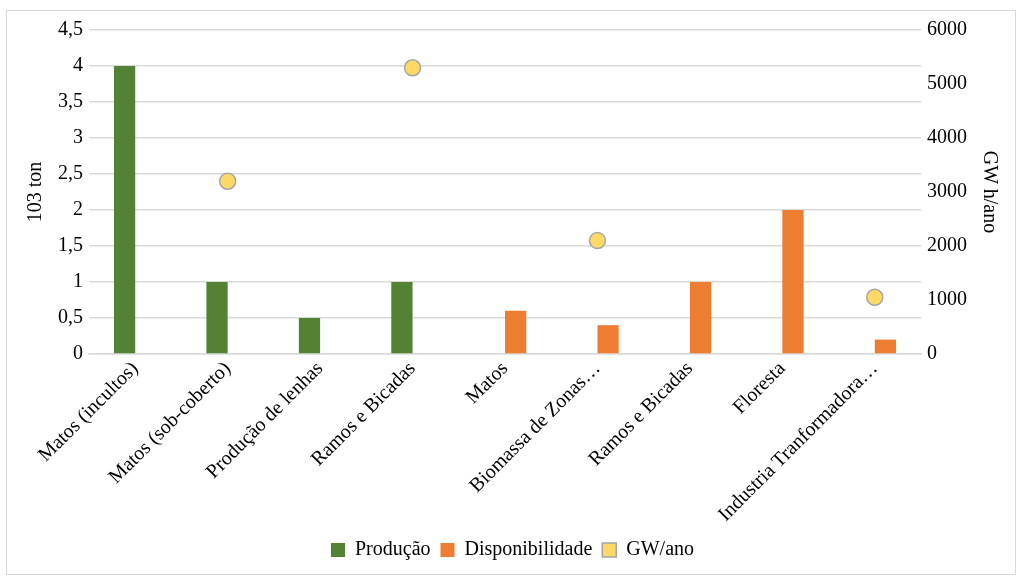  I want to click on y2-tick-label: 3000, so click(947, 190).